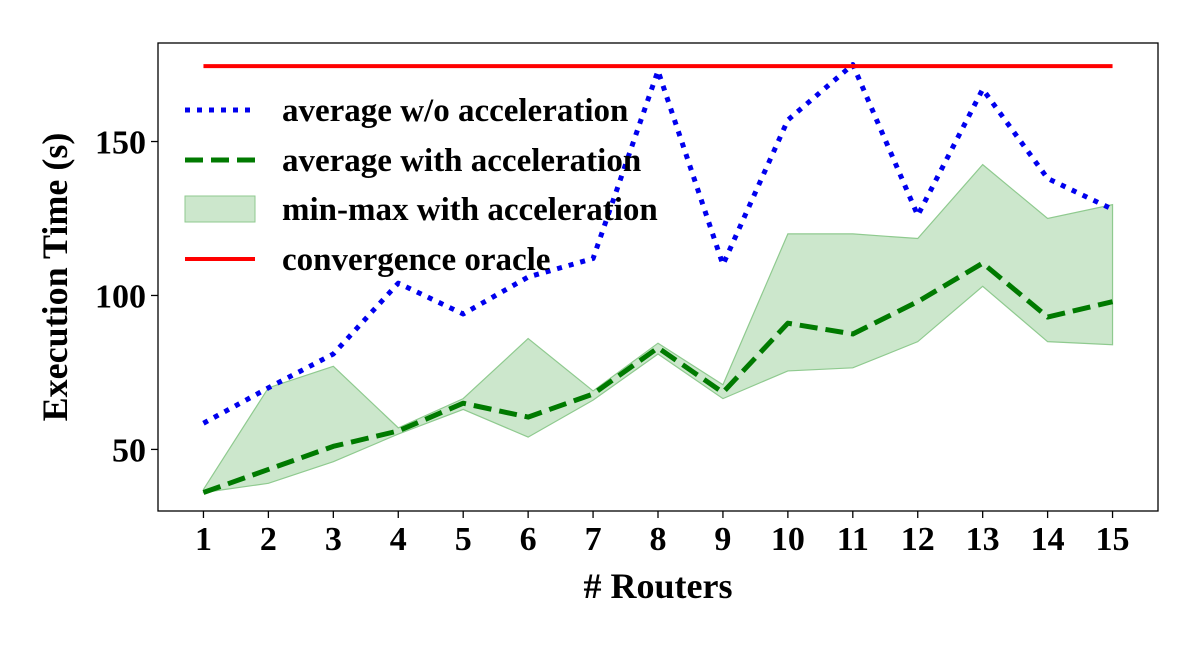 The height and width of the screenshot is (650, 1200). I want to click on legend-label: convergence oracle, so click(416, 260).